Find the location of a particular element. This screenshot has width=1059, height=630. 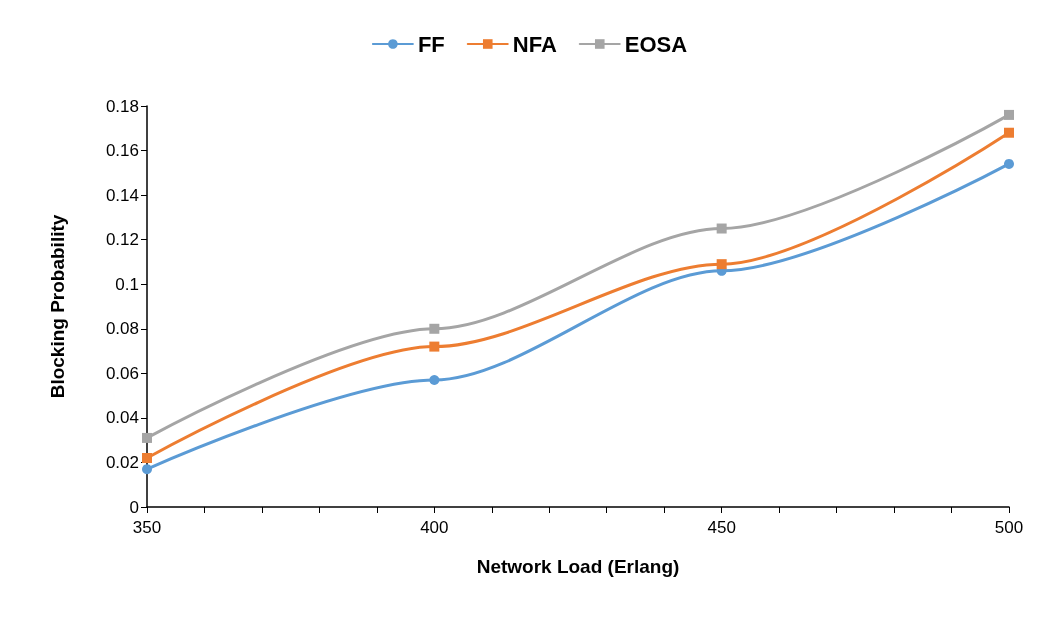

y-tick-label: 0.14 is located at coordinates (122, 195).